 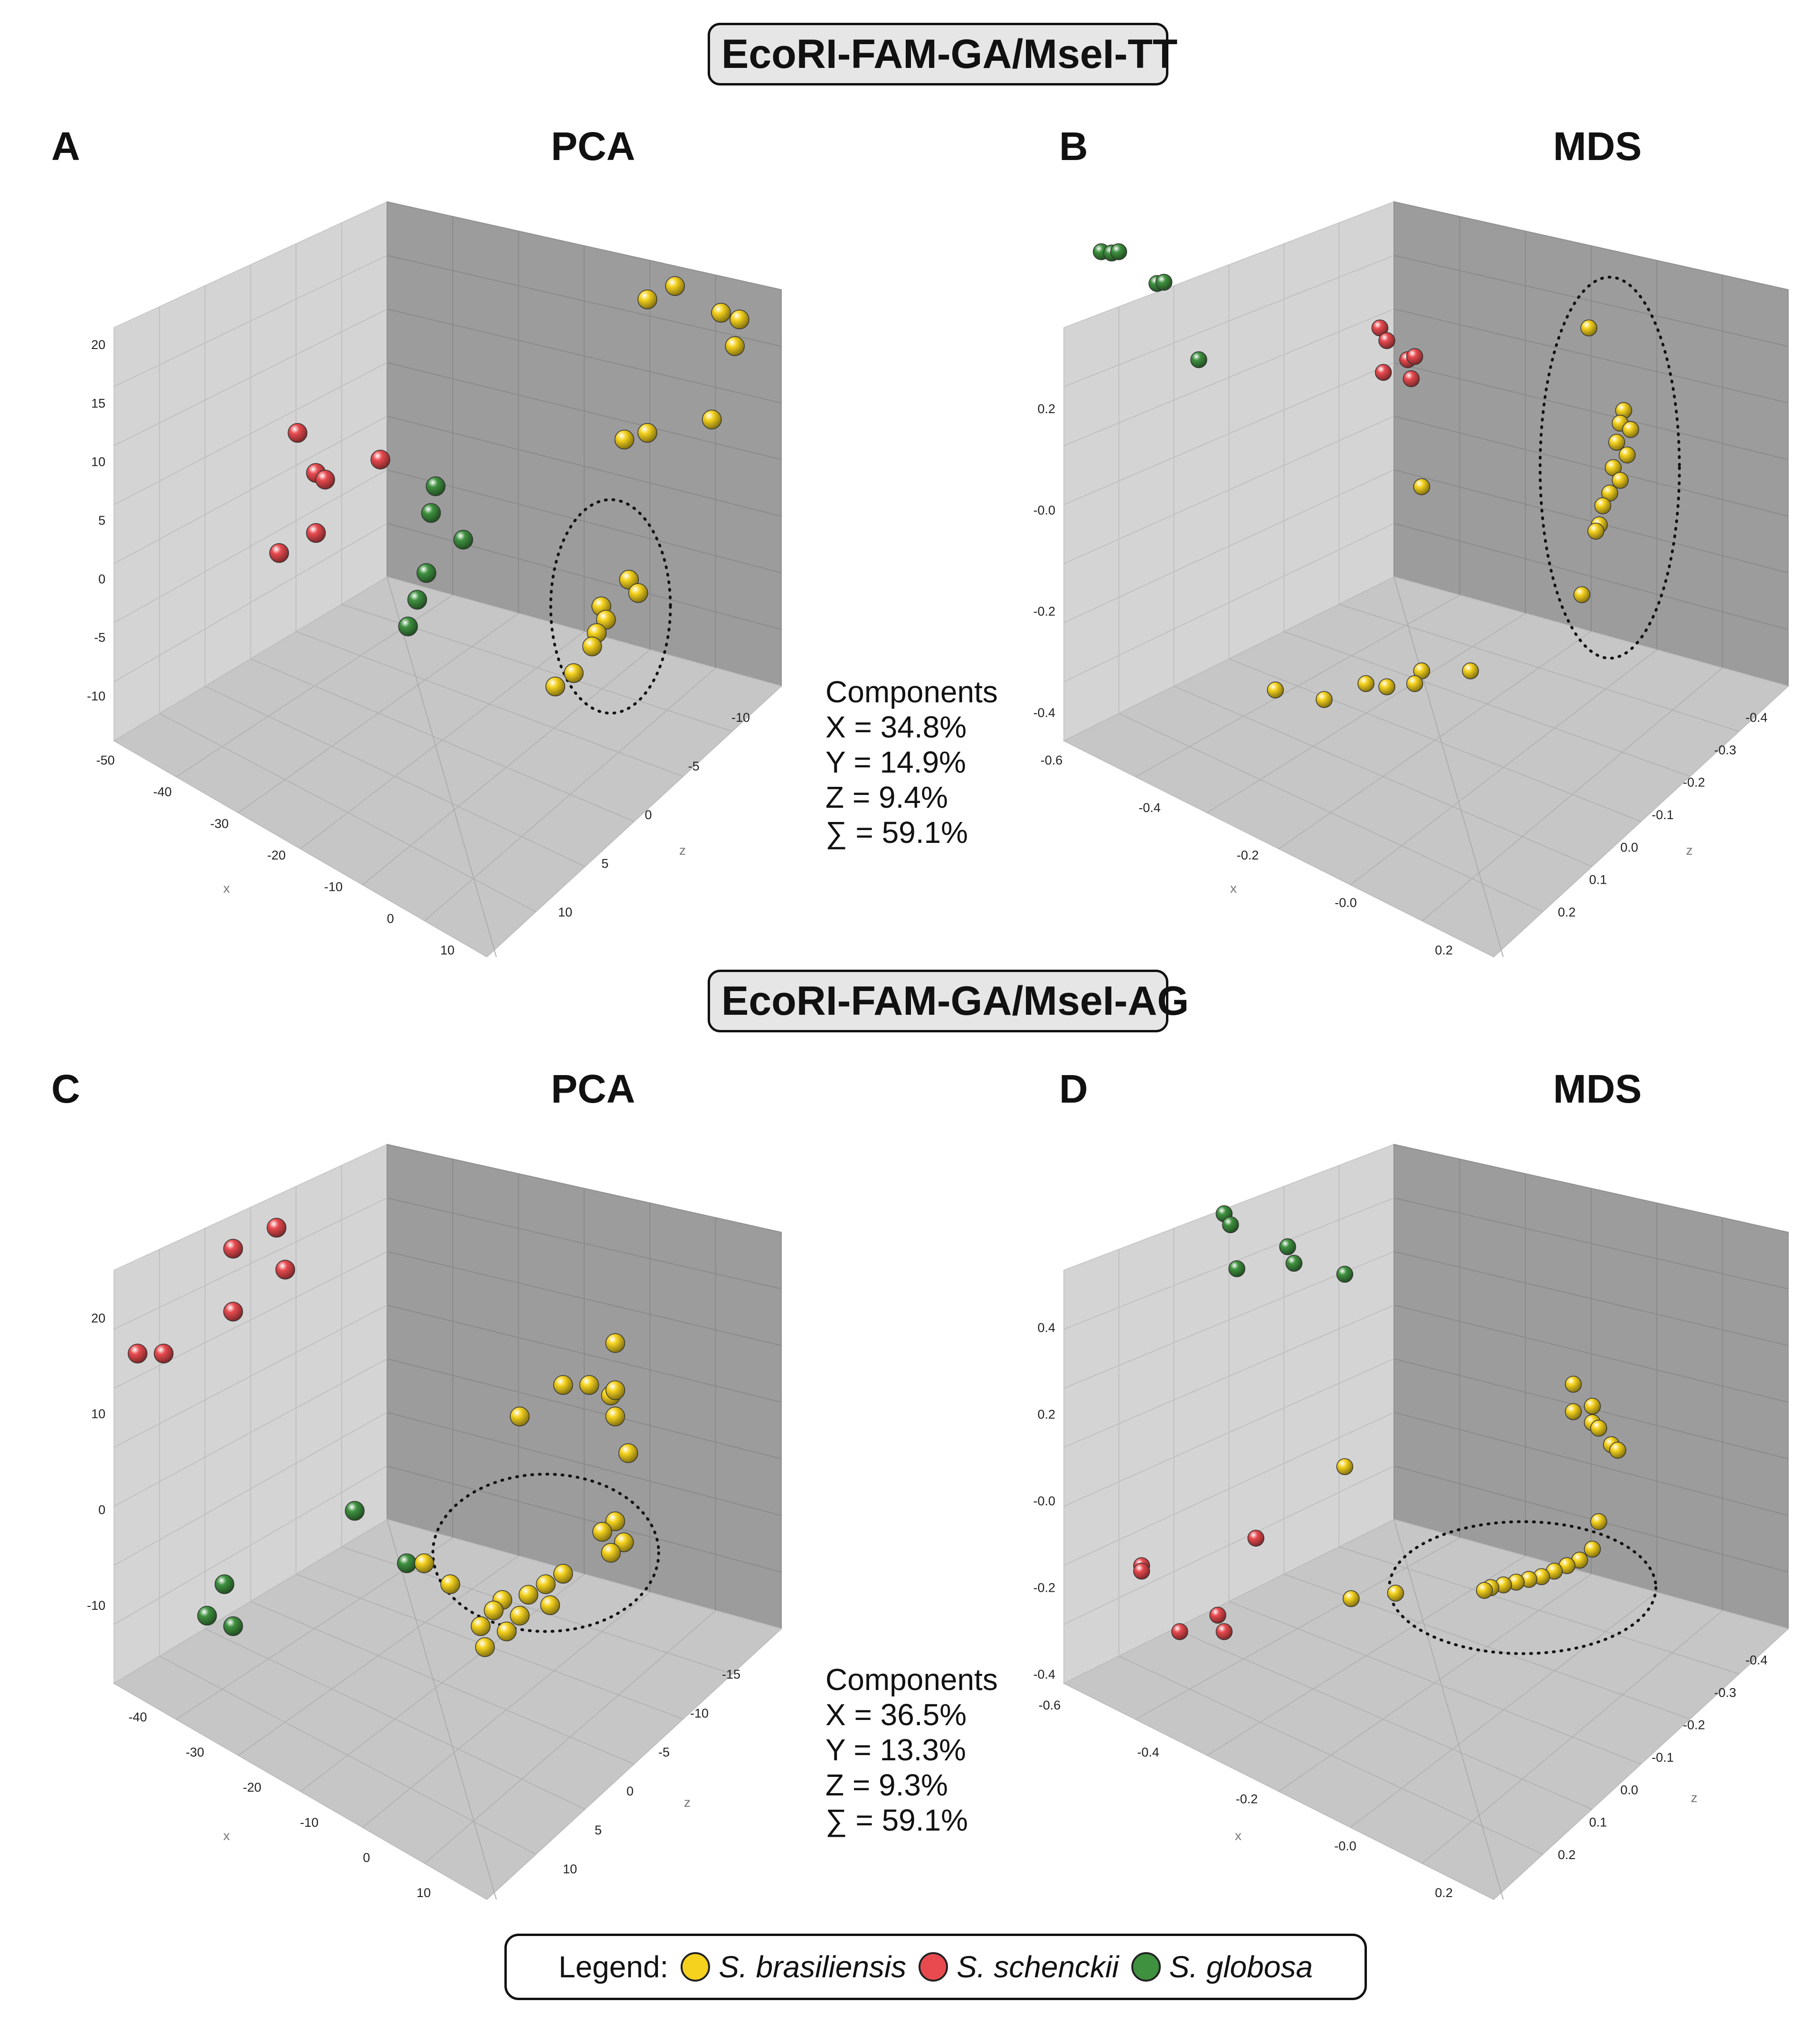 I want to click on z-tick-label: -10, so click(x=740, y=718).